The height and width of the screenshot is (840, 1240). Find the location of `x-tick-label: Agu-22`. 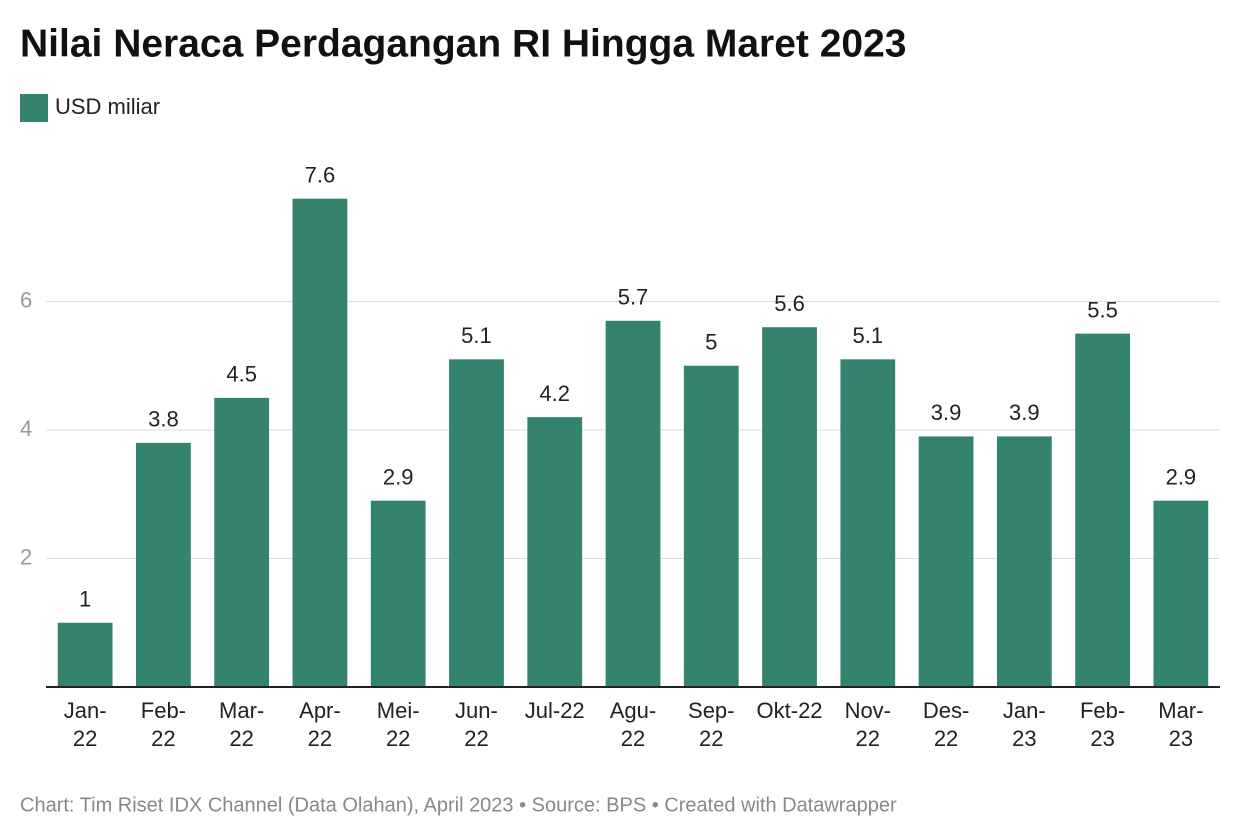

x-tick-label: Agu-22 is located at coordinates (633, 724).